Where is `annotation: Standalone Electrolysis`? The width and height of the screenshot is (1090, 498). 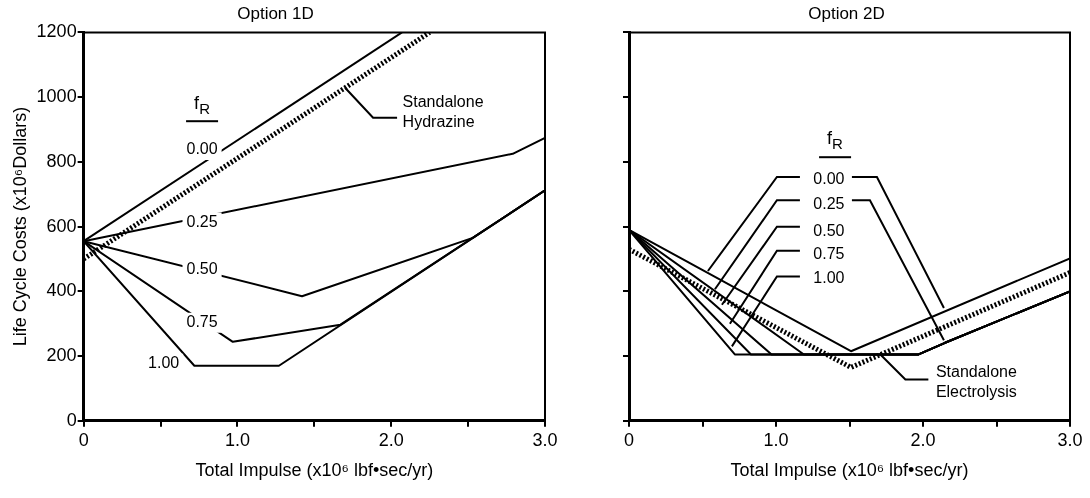 annotation: Standalone Electrolysis is located at coordinates (976, 381).